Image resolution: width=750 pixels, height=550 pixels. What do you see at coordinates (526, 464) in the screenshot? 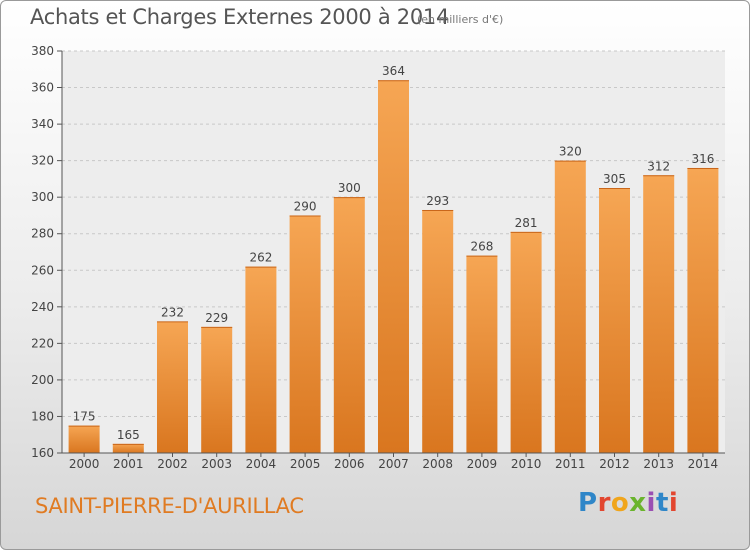
I see `x-tick-label-2010: 2010` at bounding box center [526, 464].